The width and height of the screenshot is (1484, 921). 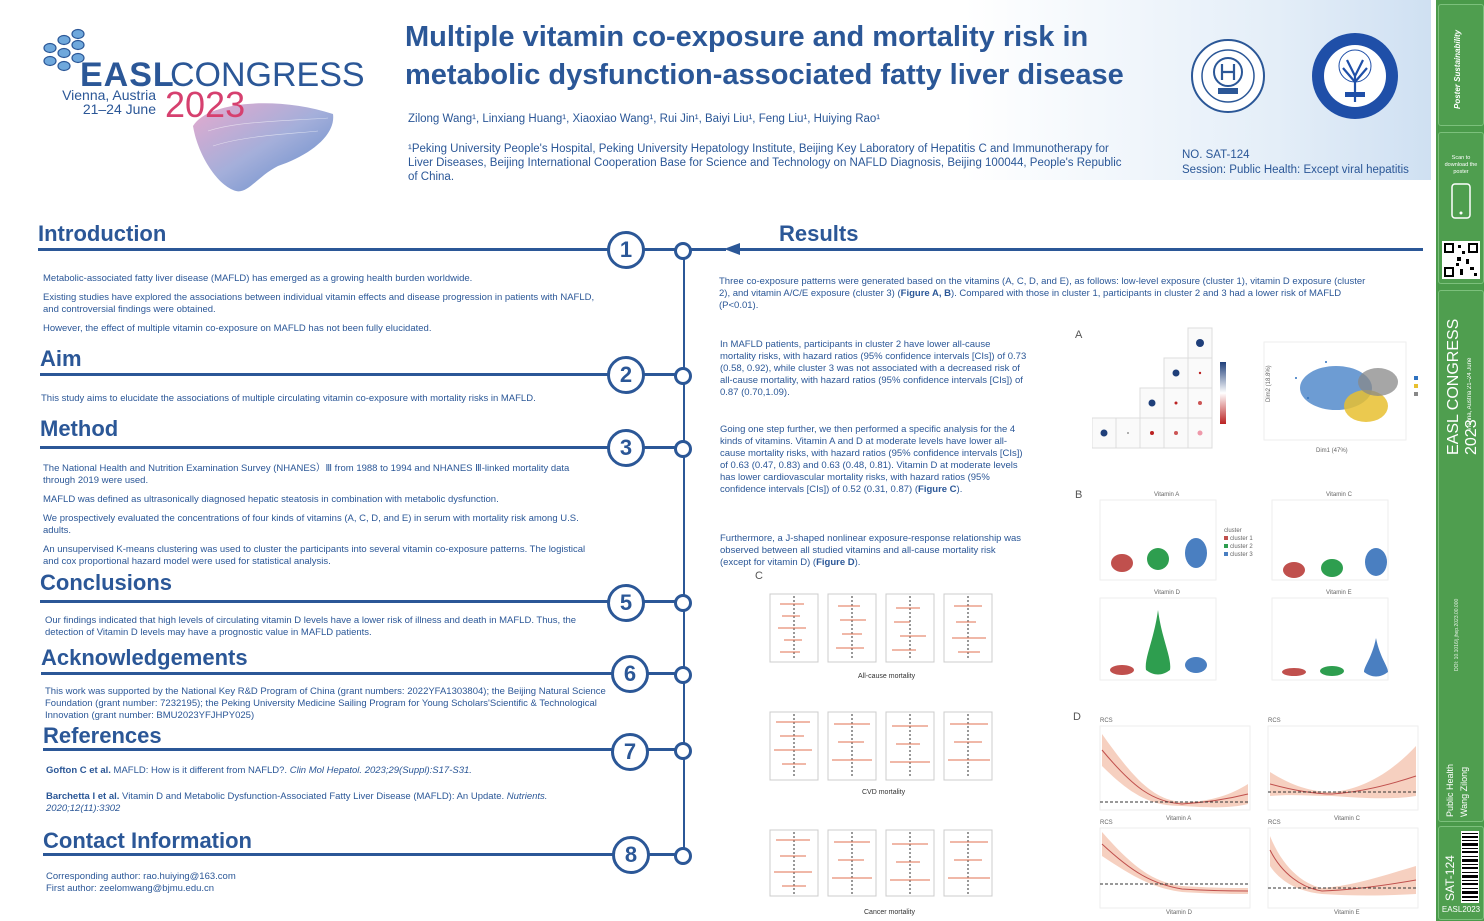 I want to click on section-number-2: 2, so click(x=626, y=375).